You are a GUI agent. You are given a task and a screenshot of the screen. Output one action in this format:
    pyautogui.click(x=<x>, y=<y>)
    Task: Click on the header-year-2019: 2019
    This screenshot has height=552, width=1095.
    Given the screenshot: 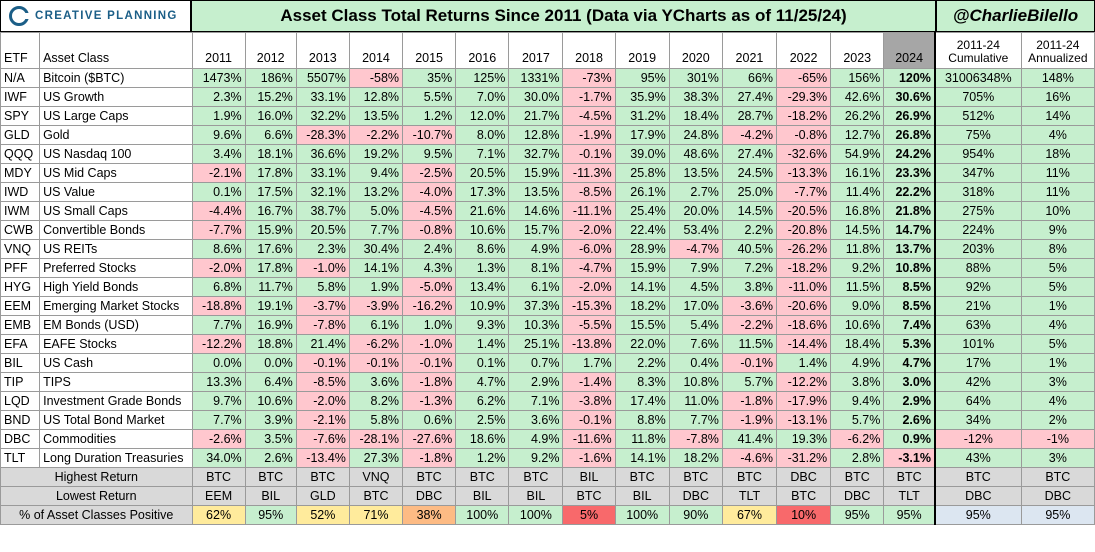 What is the action you would take?
    pyautogui.click(x=642, y=50)
    